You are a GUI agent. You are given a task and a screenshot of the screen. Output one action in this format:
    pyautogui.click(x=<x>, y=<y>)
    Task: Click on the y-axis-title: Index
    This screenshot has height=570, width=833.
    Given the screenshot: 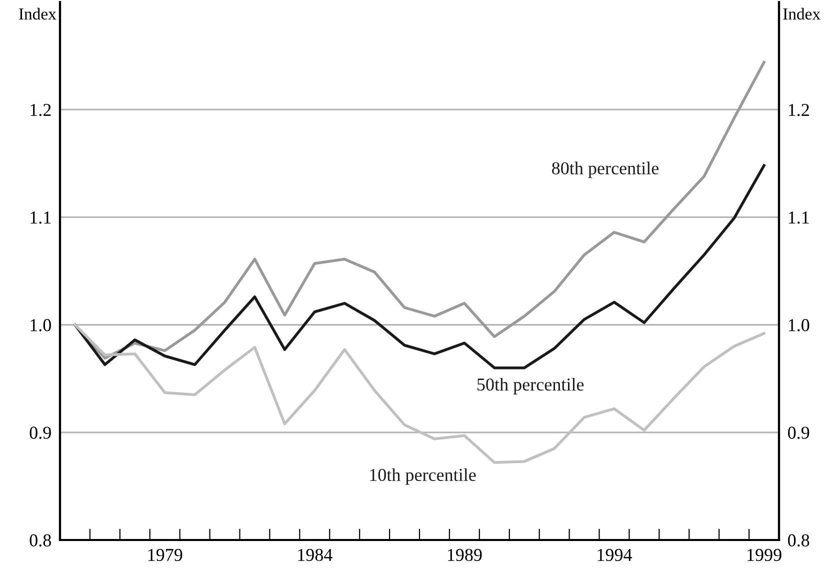 What is the action you would take?
    pyautogui.click(x=37, y=14)
    